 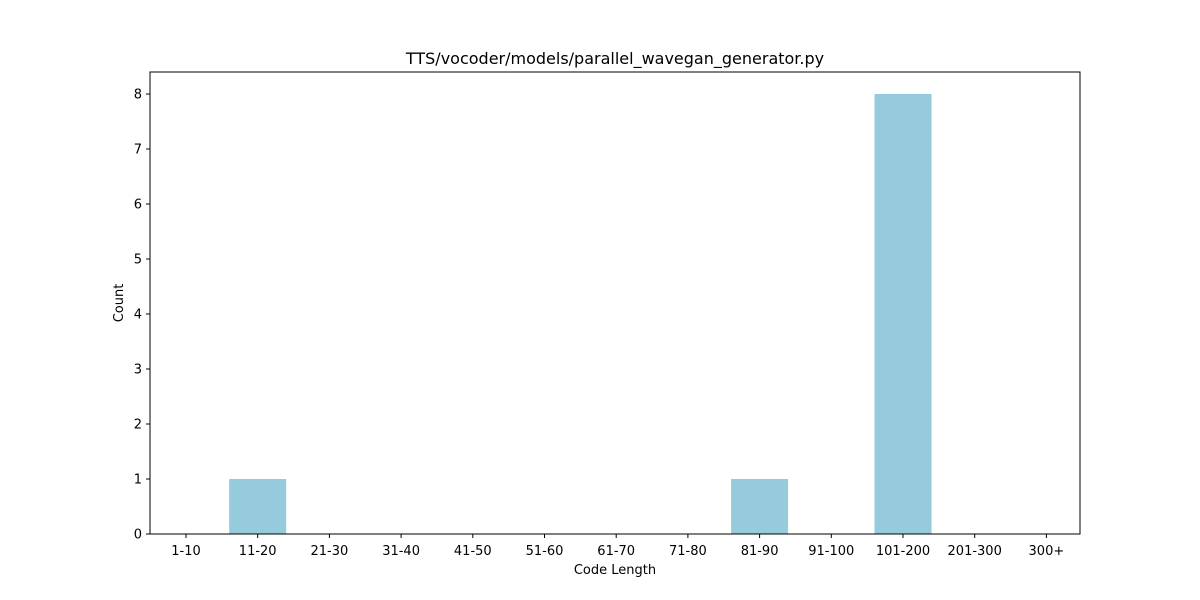 I want to click on x-tick-label: 61-70, so click(x=616, y=551).